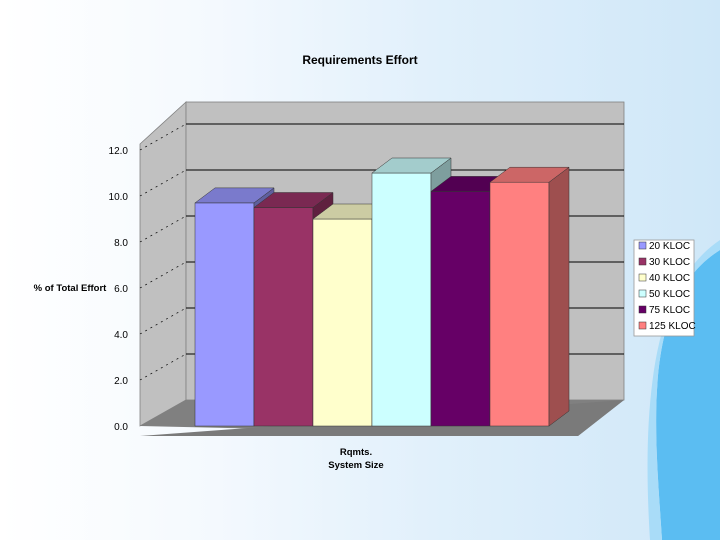 This screenshot has width=720, height=540. I want to click on bar-side, so click(559, 296).